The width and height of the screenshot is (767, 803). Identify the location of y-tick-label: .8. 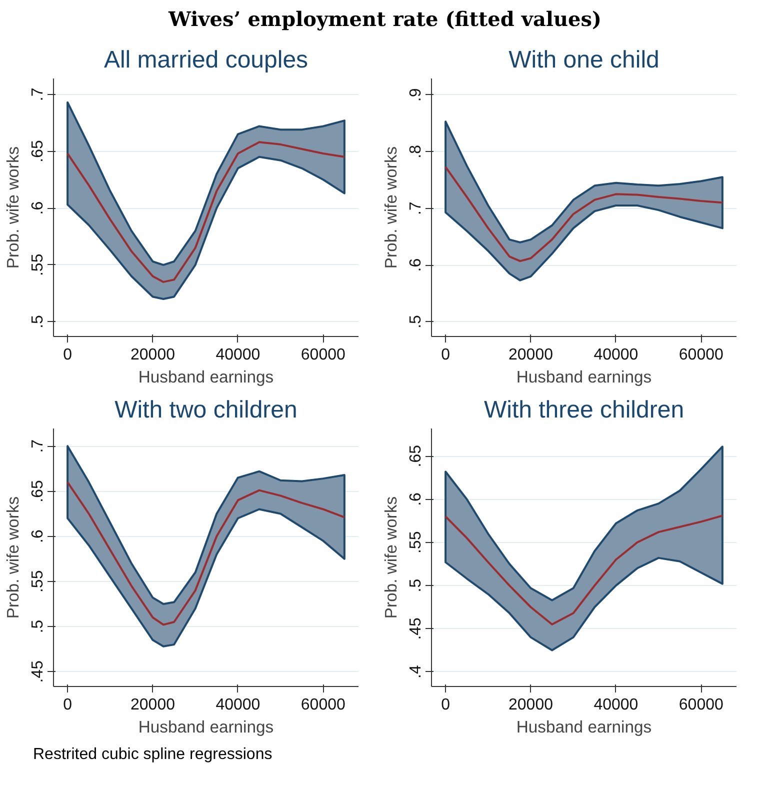
(416, 151).